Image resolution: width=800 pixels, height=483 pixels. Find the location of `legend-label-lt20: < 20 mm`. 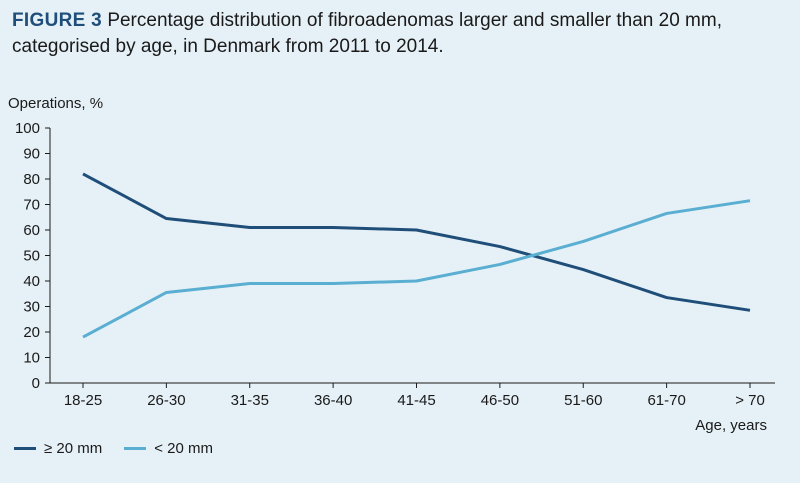

legend-label-lt20: < 20 mm is located at coordinates (184, 448).